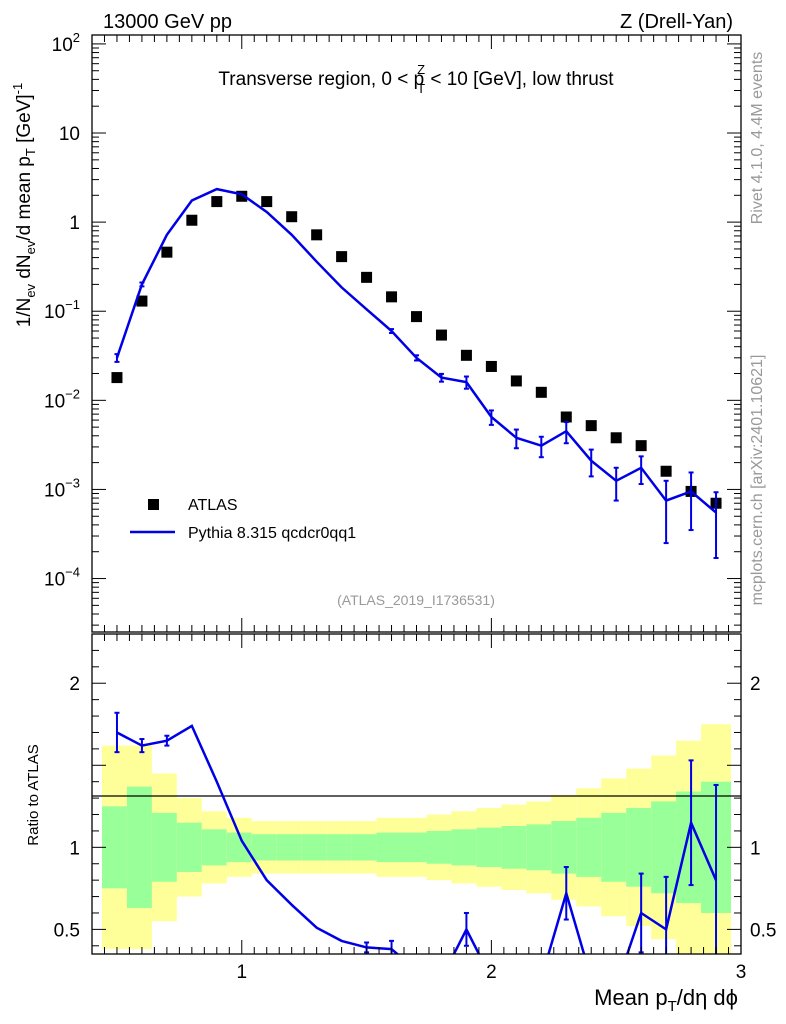 The image size is (786, 1024). I want to click on header-process-label: Z (Drell-Yan), so click(676, 22).